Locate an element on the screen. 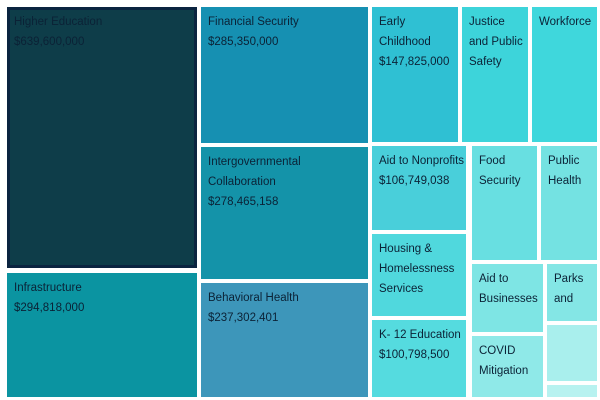 The height and width of the screenshot is (400, 600). cell-label: Parks and is located at coordinates (569, 289).